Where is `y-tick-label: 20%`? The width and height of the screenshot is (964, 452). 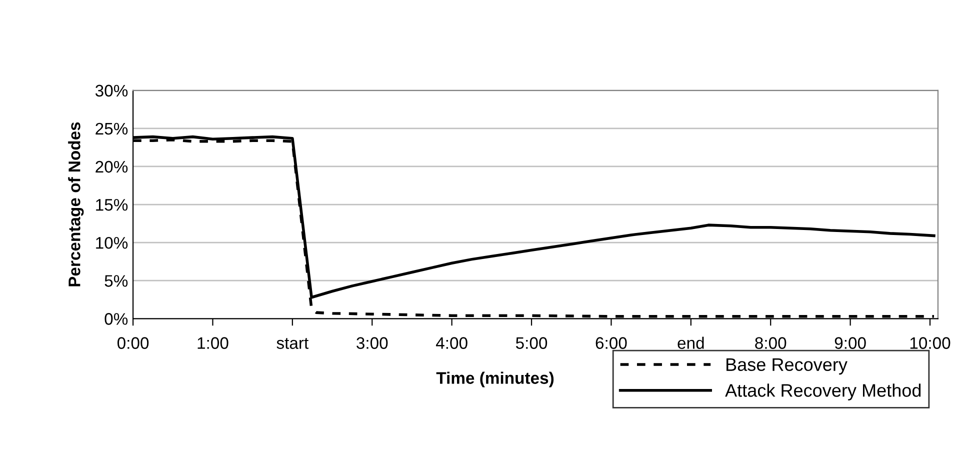
y-tick-label: 20% is located at coordinates (112, 166).